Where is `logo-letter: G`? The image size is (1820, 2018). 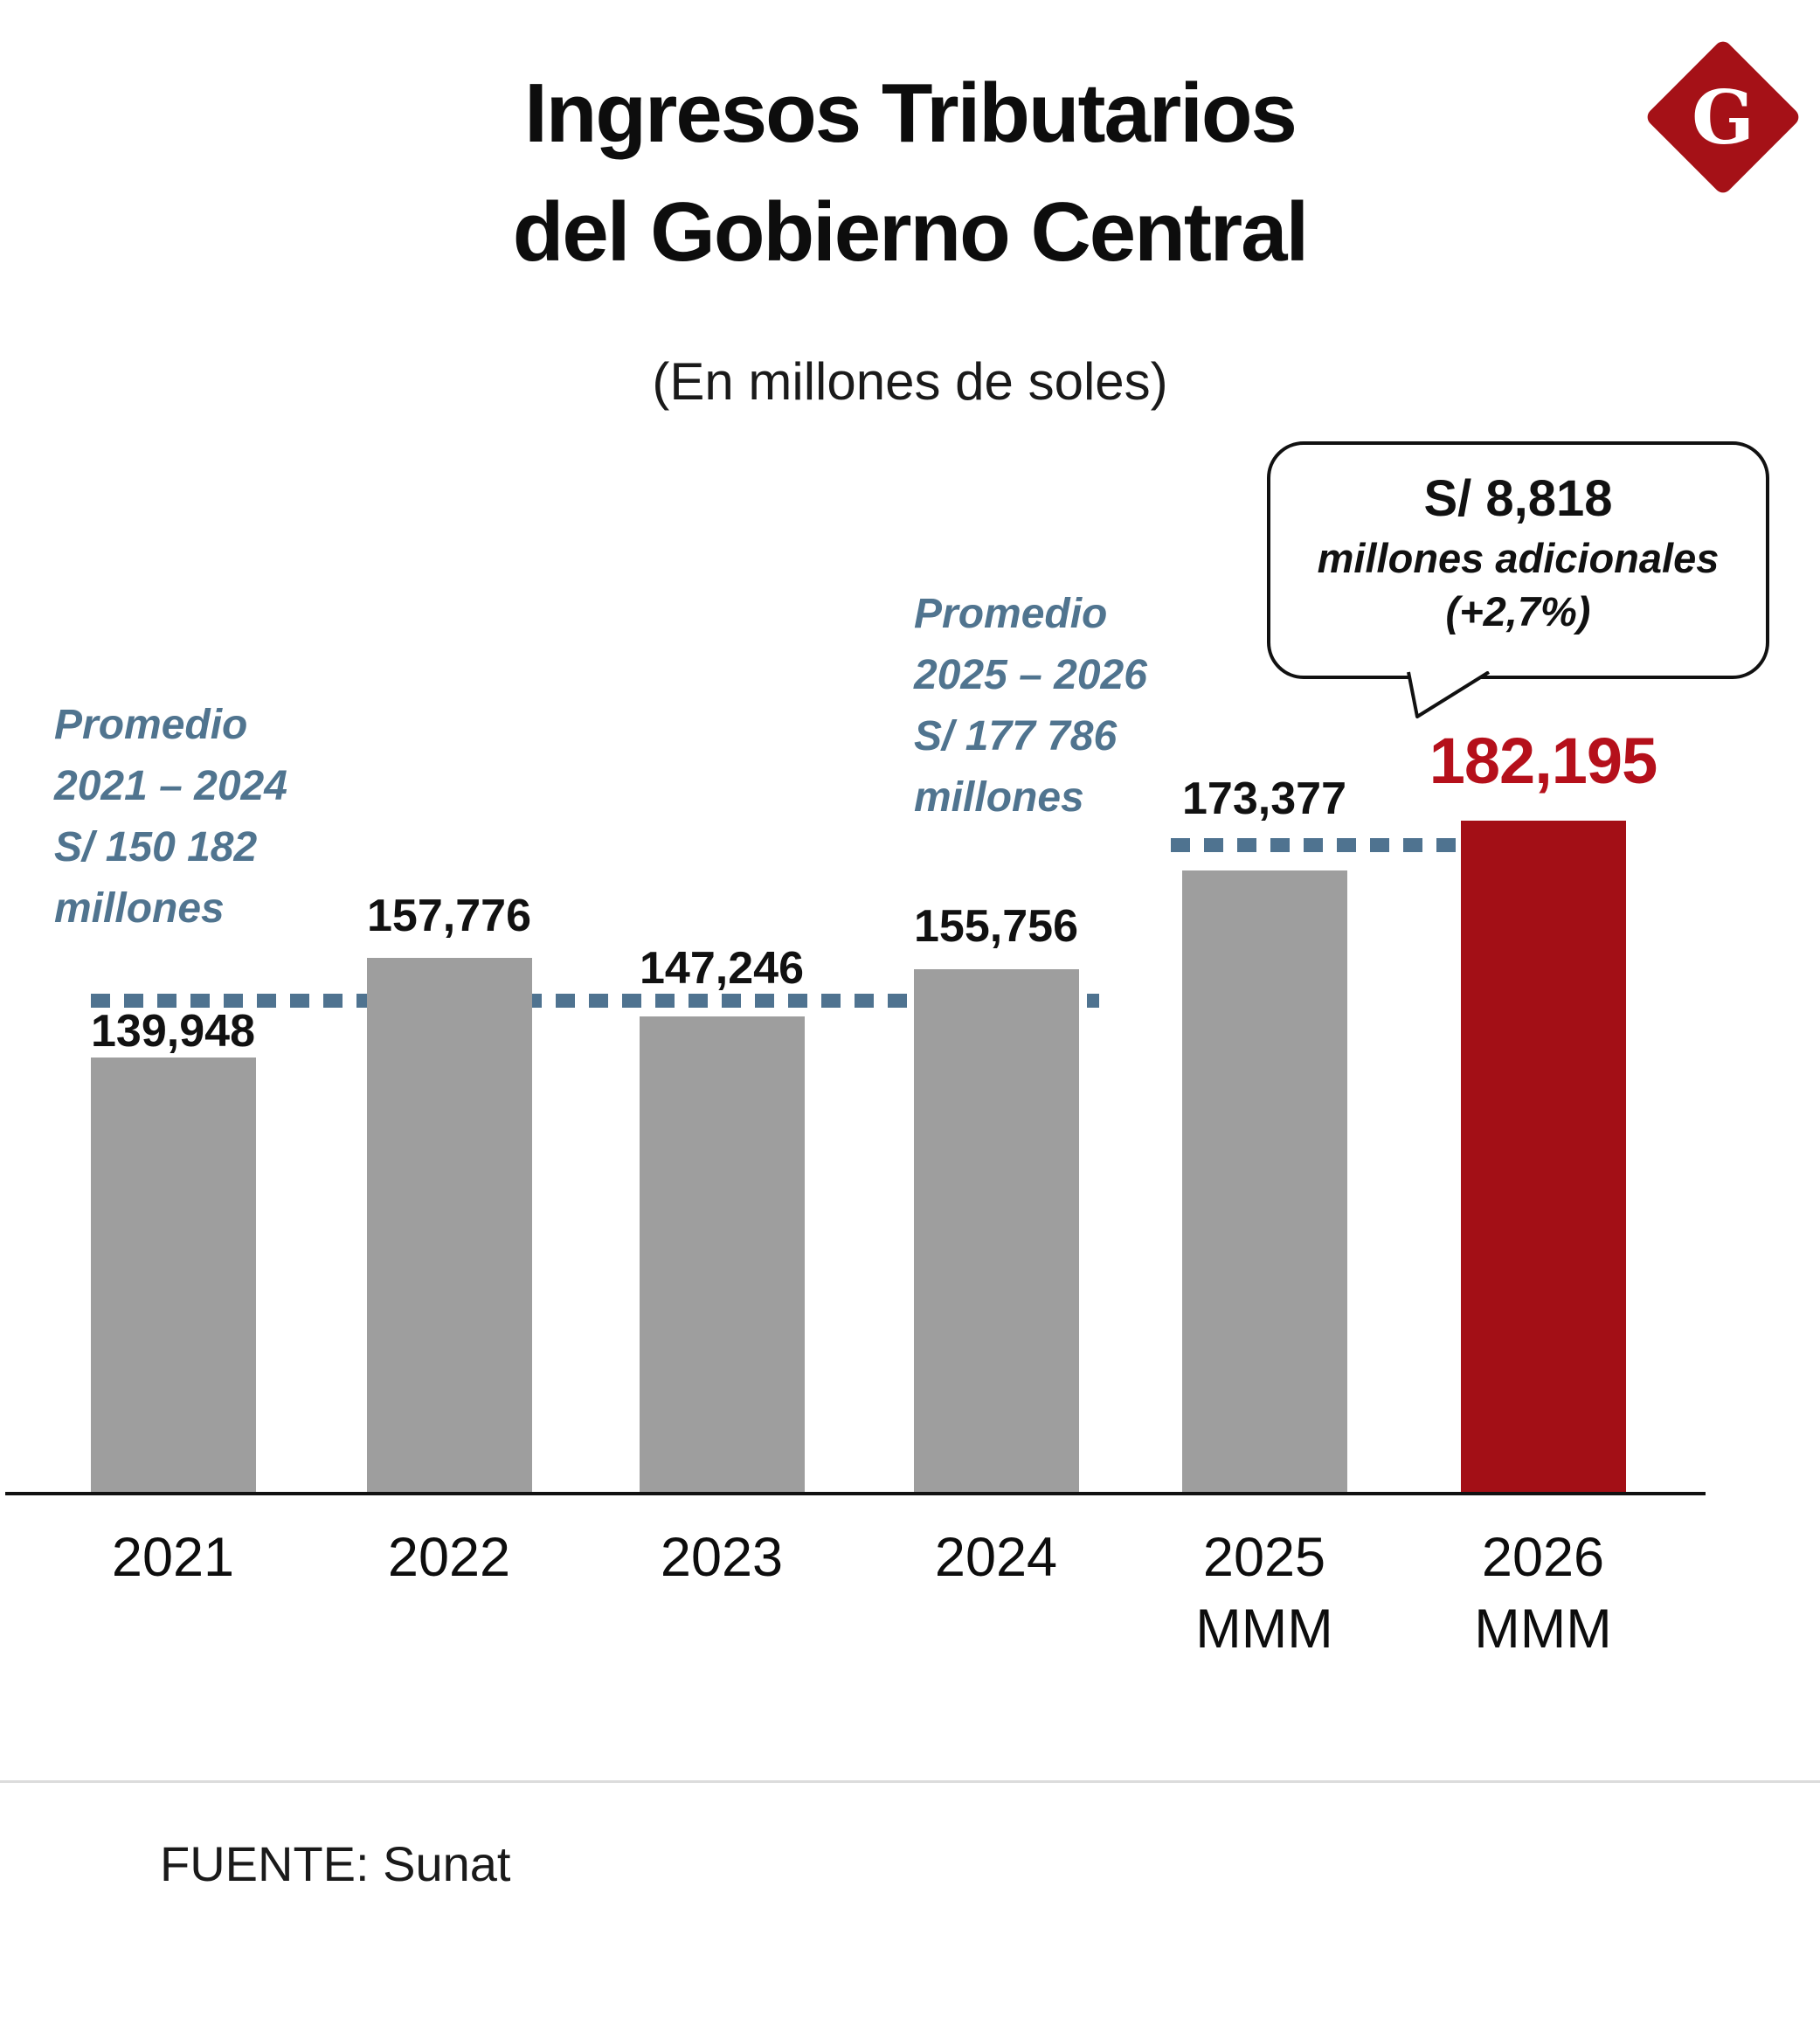
logo-letter: G is located at coordinates (1723, 117).